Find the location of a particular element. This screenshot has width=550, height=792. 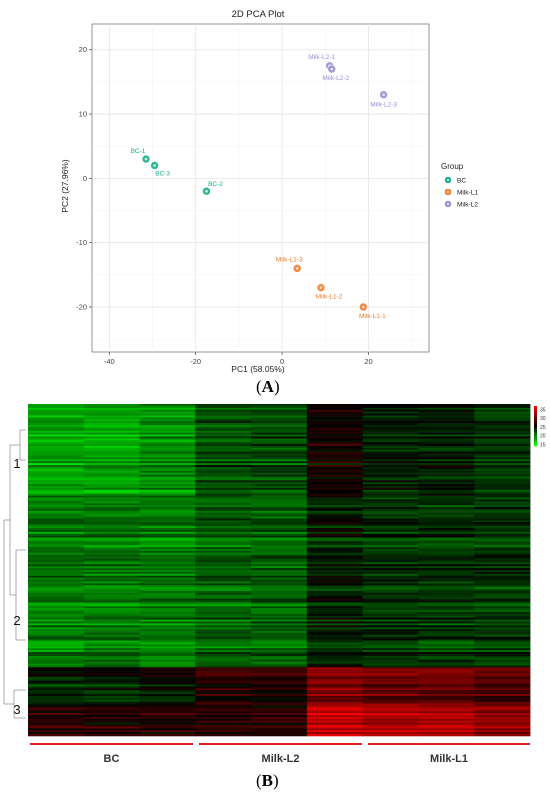

group-label: BC is located at coordinates (112, 759).